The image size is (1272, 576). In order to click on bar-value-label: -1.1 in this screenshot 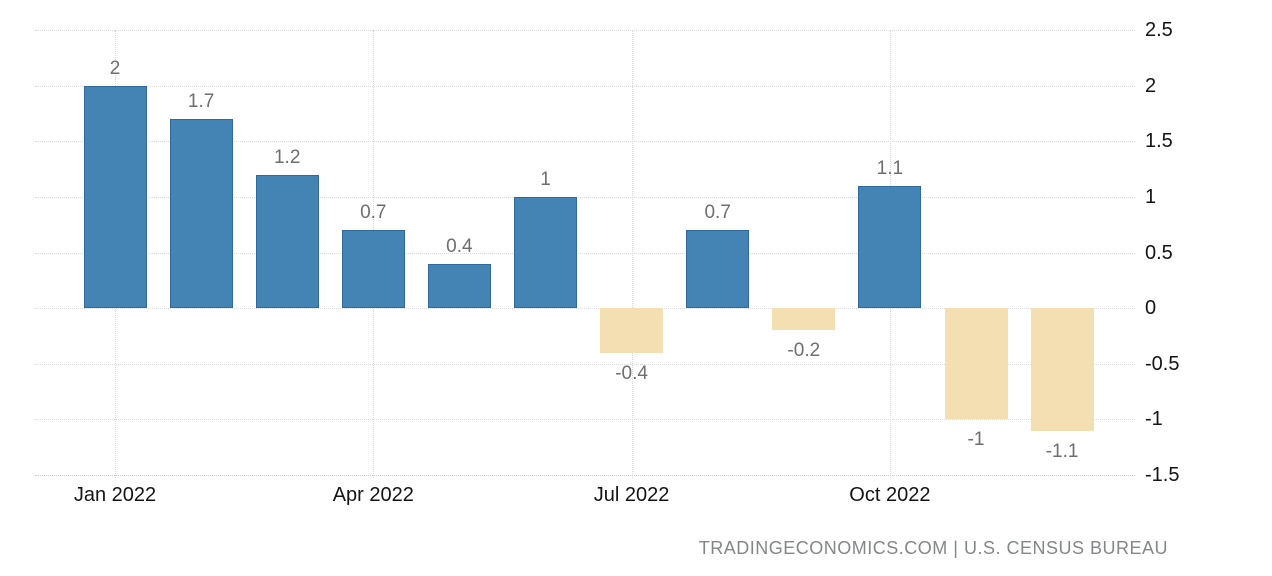, I will do `click(1062, 451)`.